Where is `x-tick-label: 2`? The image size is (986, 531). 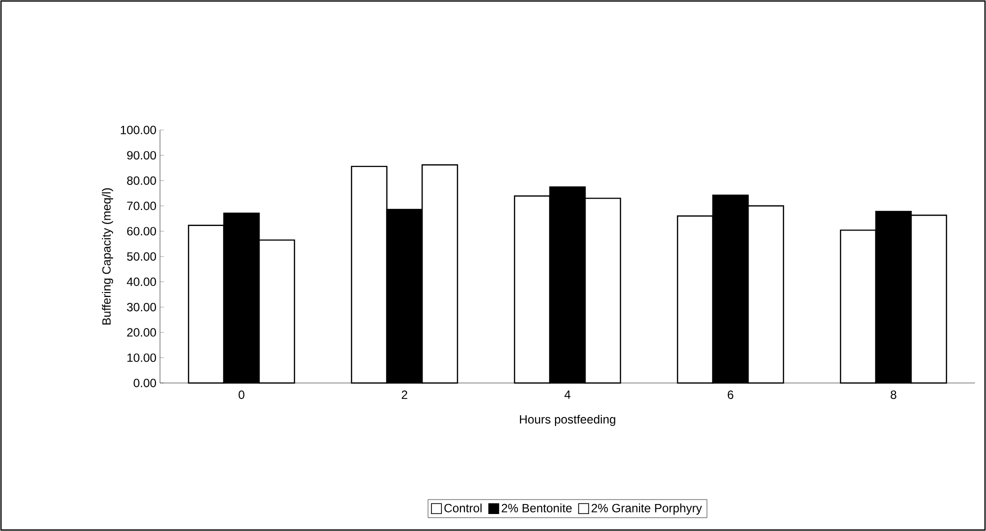
x-tick-label: 2 is located at coordinates (405, 394).